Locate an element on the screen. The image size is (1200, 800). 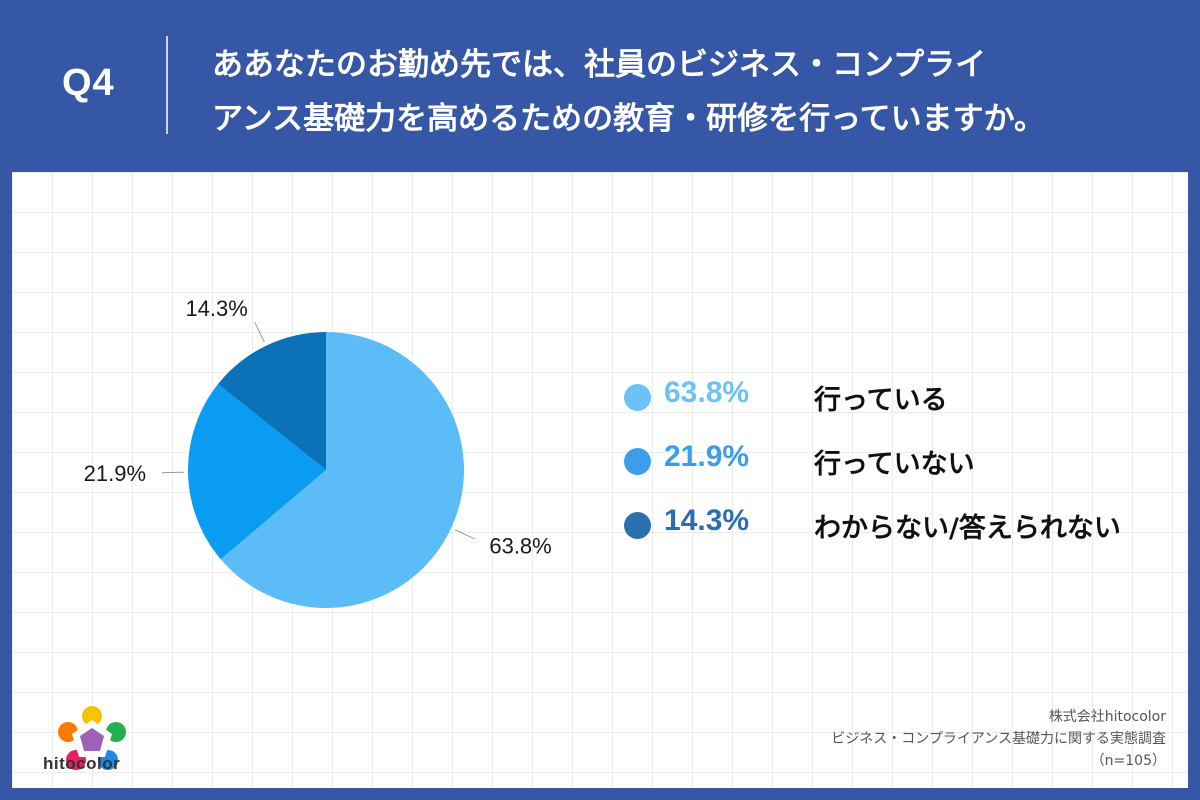
pie-label-not-done: 21.9% is located at coordinates (115, 473).